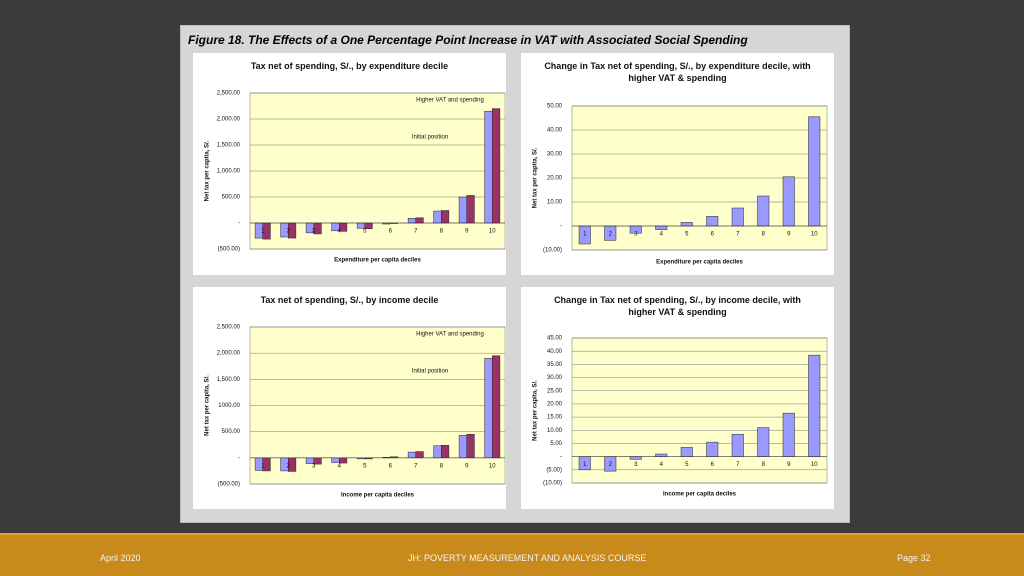  Describe the element at coordinates (555, 155) in the screenshot. I see `y-tick-label: 30.00` at that location.